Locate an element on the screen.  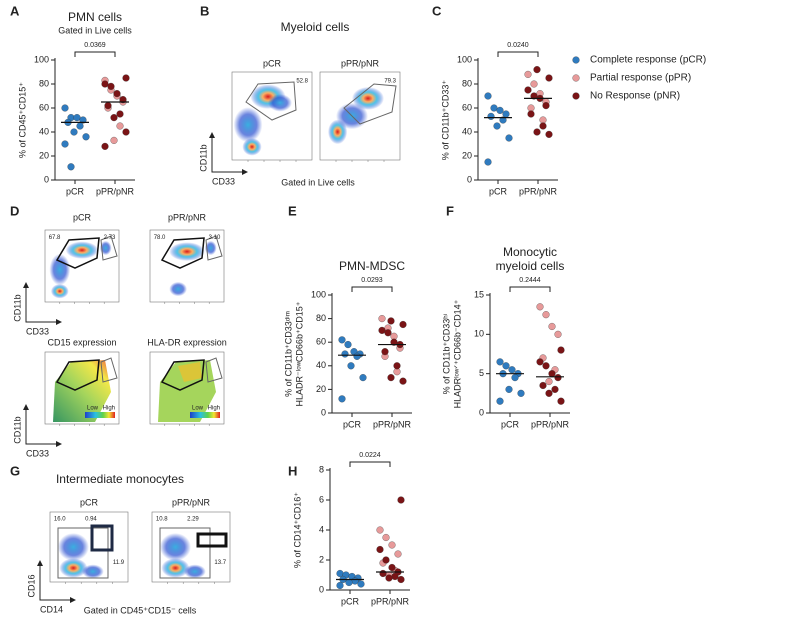
gate-value: 2.29 is located at coordinates (193, 520).